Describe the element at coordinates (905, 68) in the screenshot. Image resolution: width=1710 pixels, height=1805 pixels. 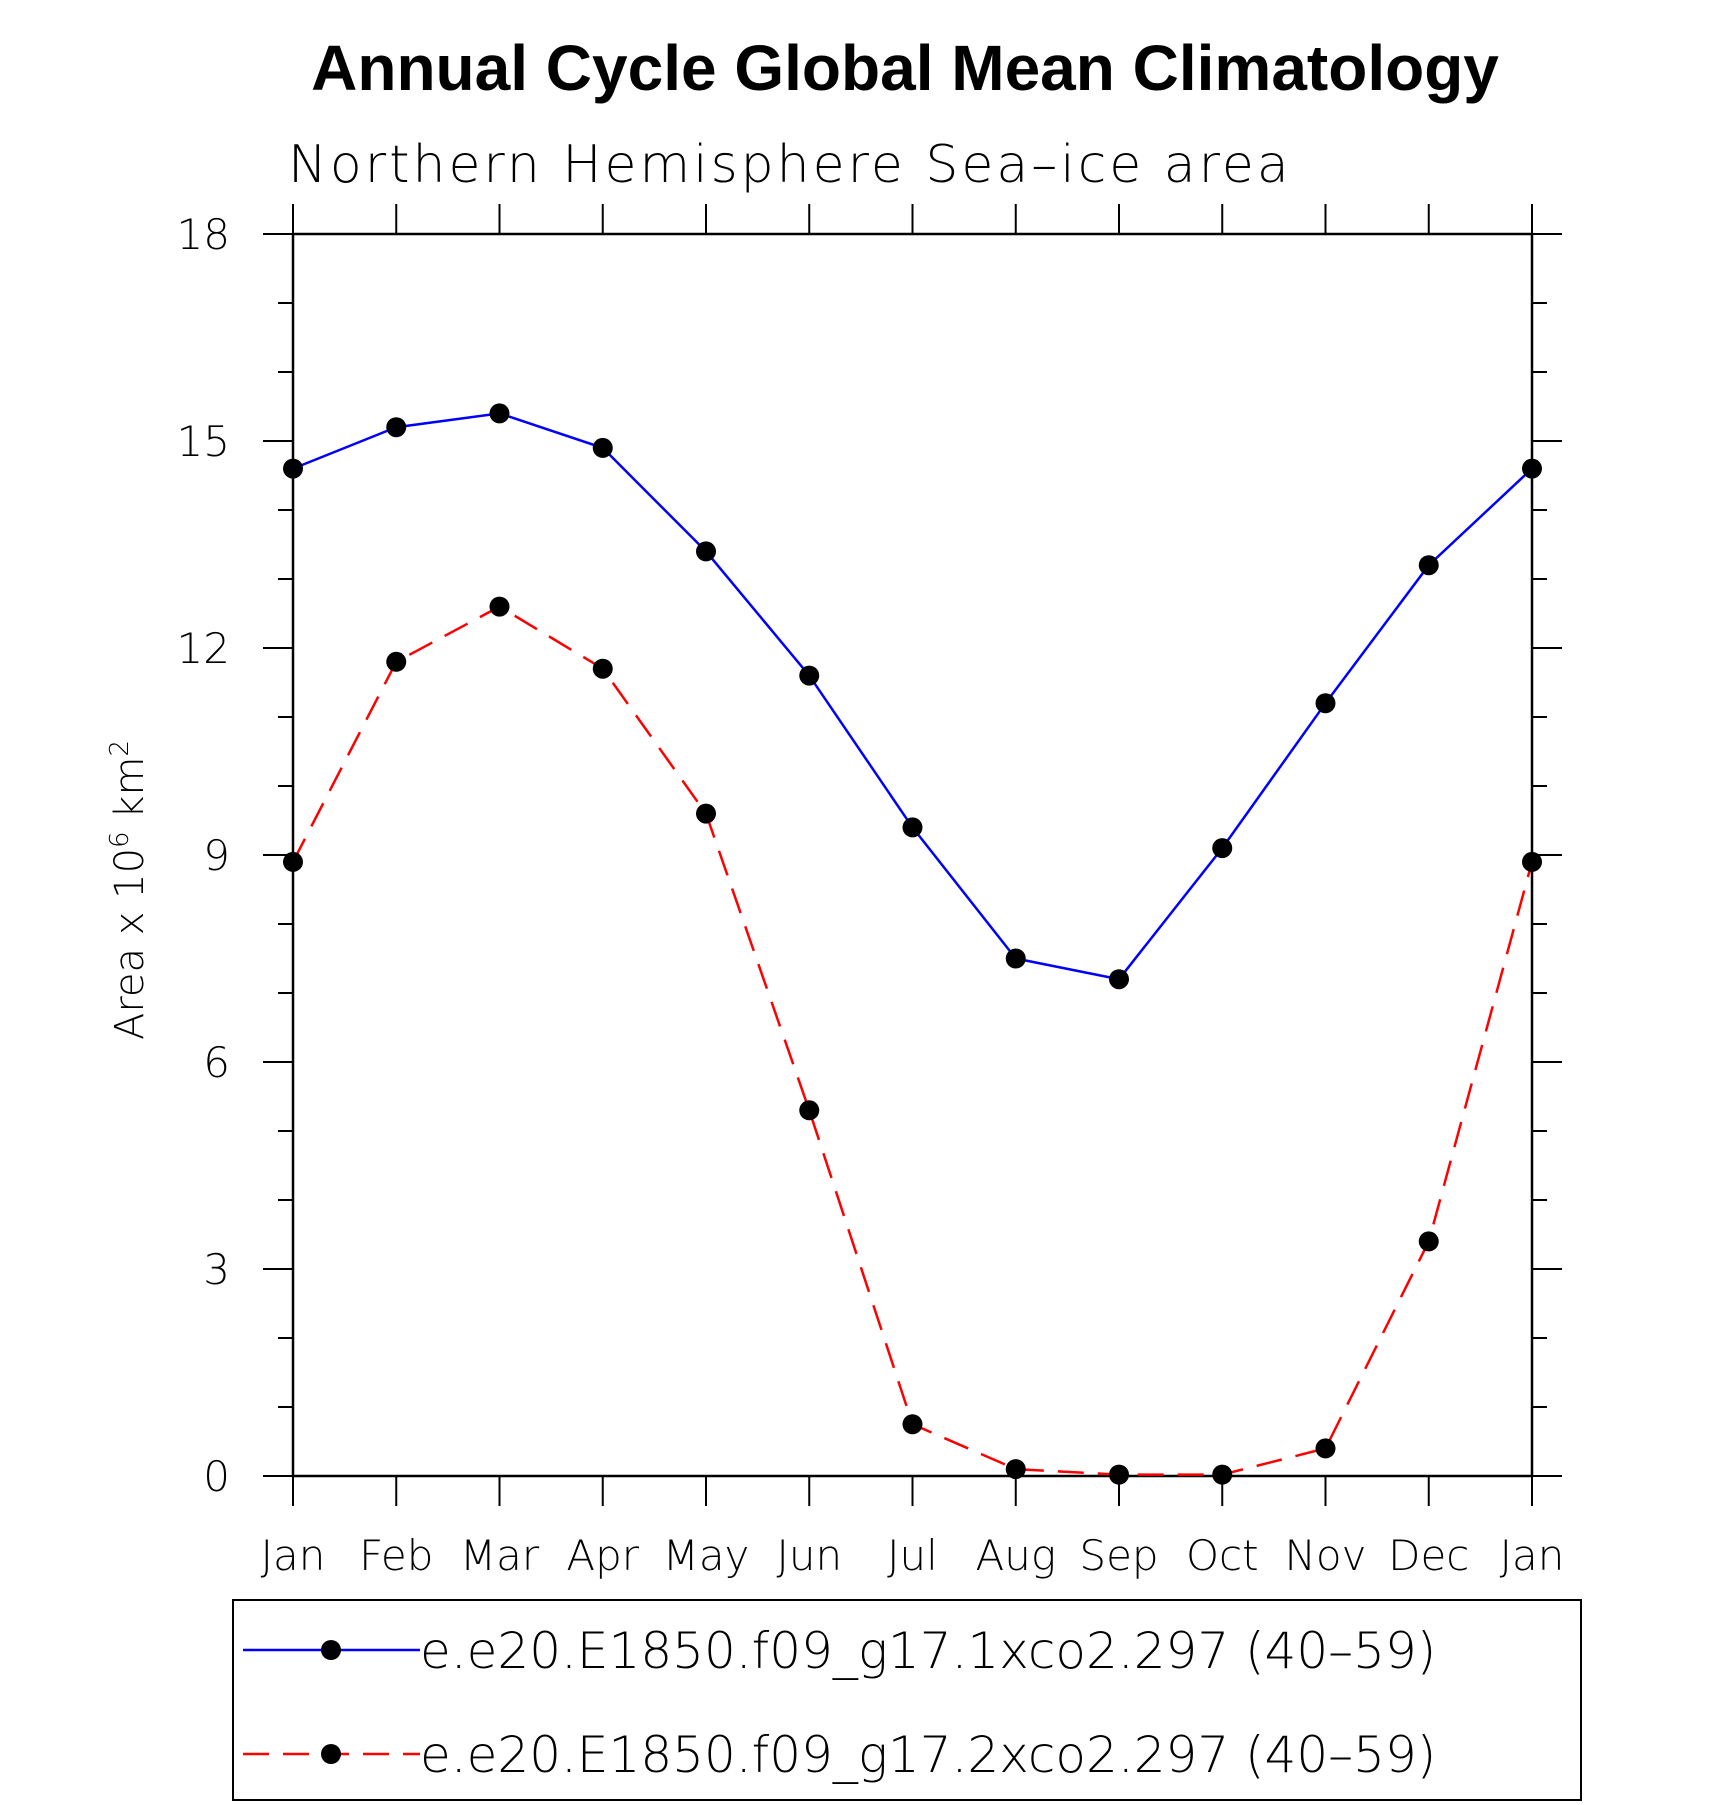
I see `chart-title: Annual Cycle Global Mean Climatology` at that location.